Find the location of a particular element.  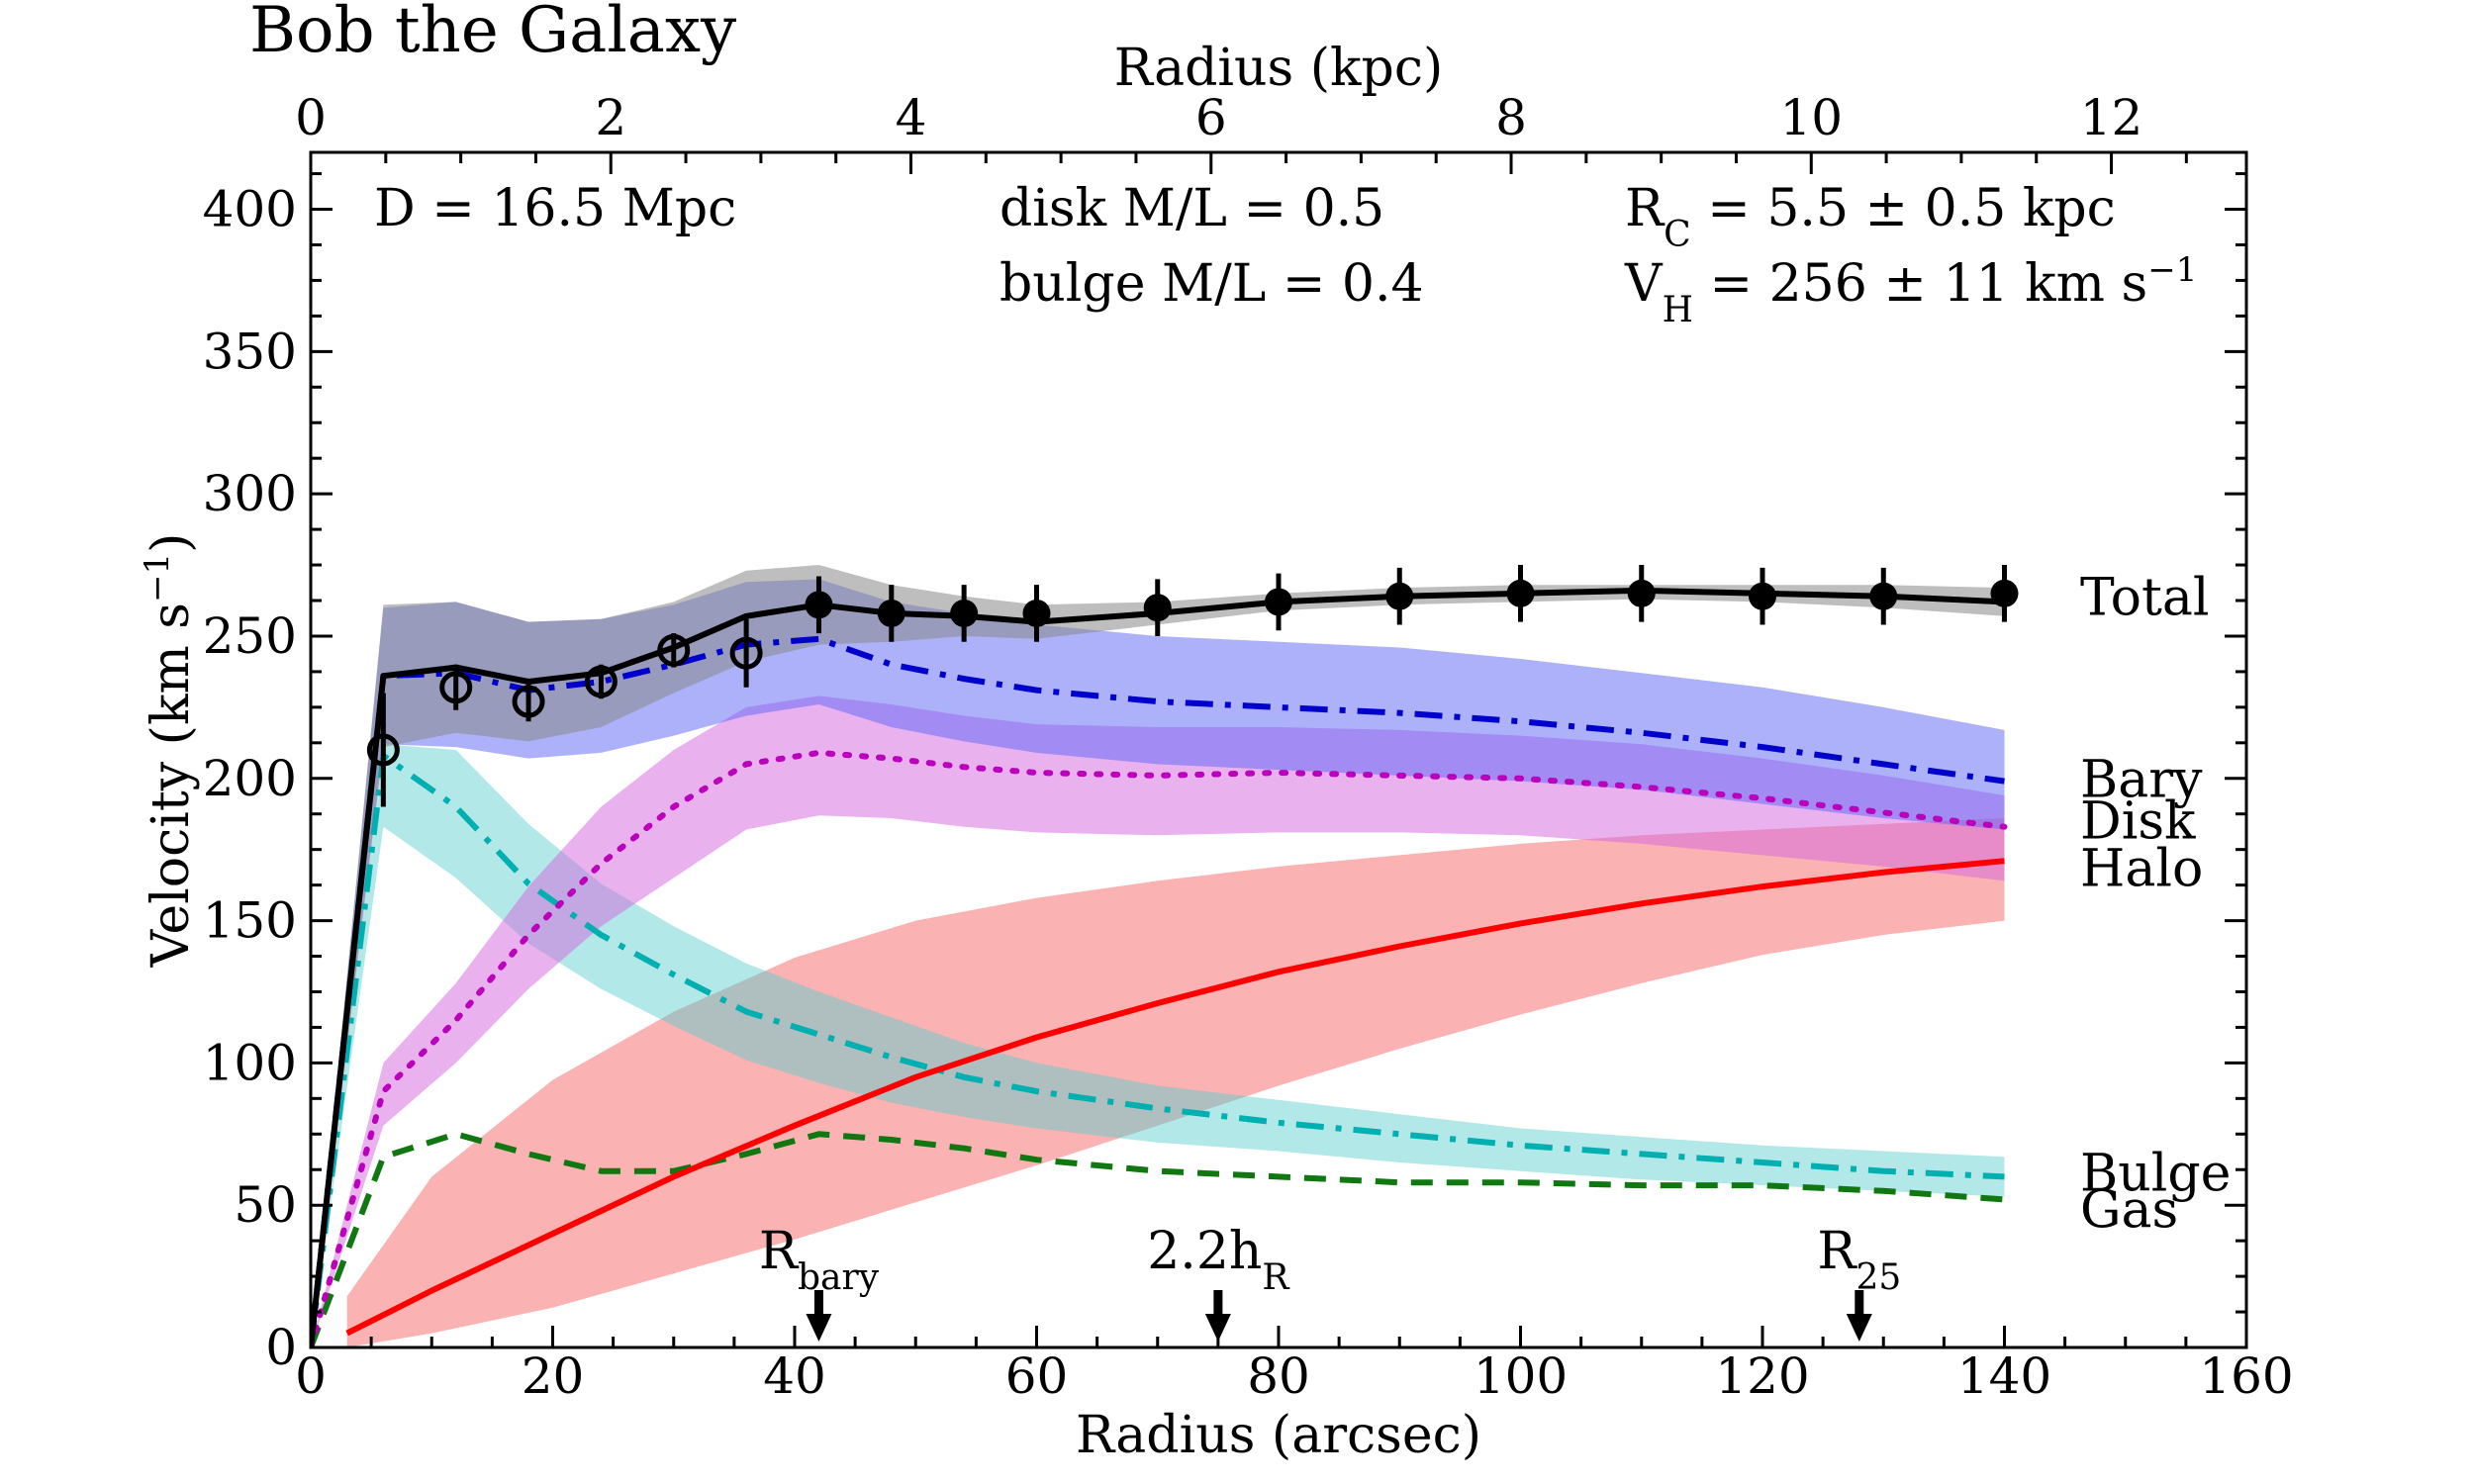

y-axis-title: Velocity (km s−1) is located at coordinates (169, 751).